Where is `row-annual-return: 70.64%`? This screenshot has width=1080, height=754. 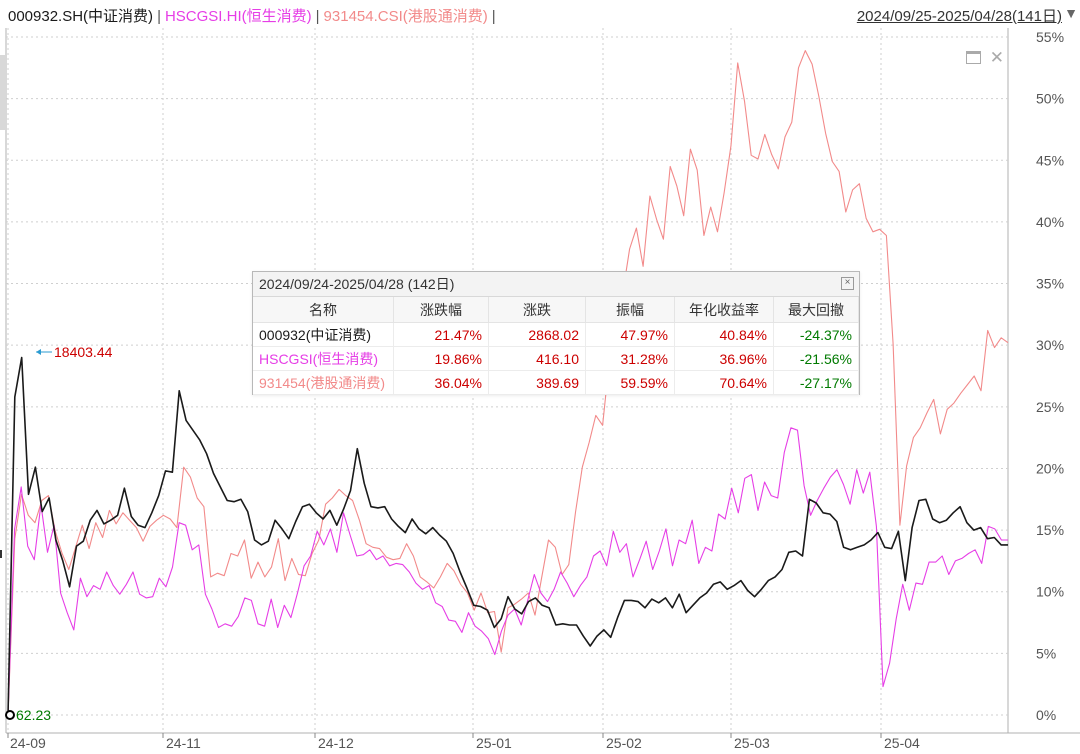 row-annual-return: 70.64% is located at coordinates (724, 382).